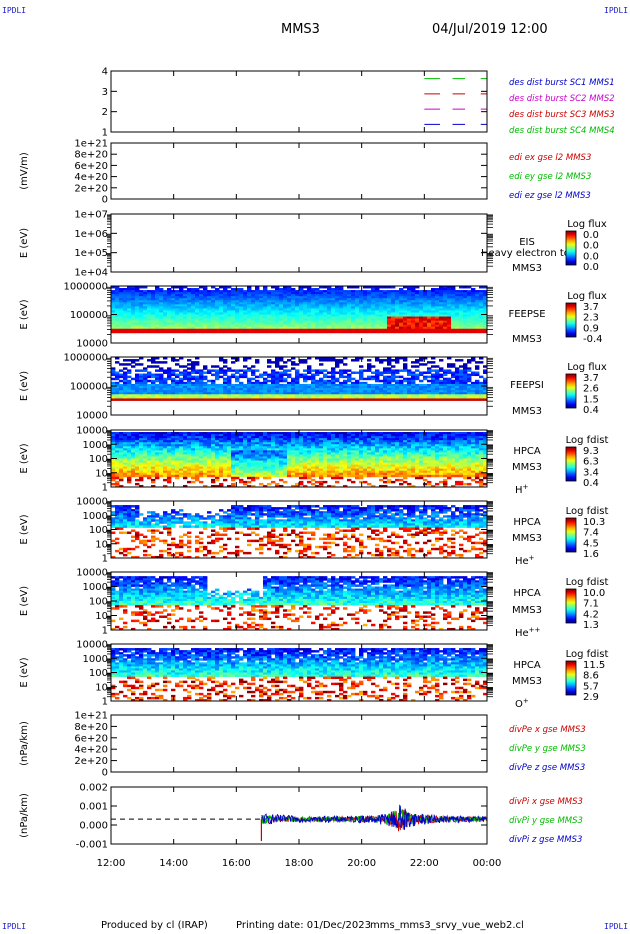 The height and width of the screenshot is (934, 630). I want to click on colorbar-tick-label: 0.0, so click(591, 246).